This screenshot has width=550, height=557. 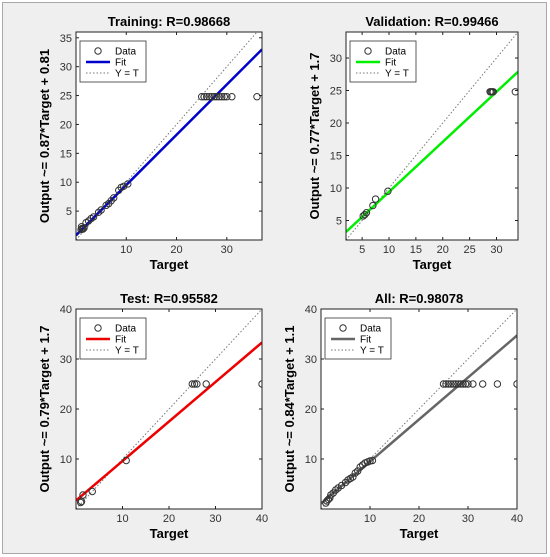 I want to click on x-tick-label: 5, so click(x=362, y=250).